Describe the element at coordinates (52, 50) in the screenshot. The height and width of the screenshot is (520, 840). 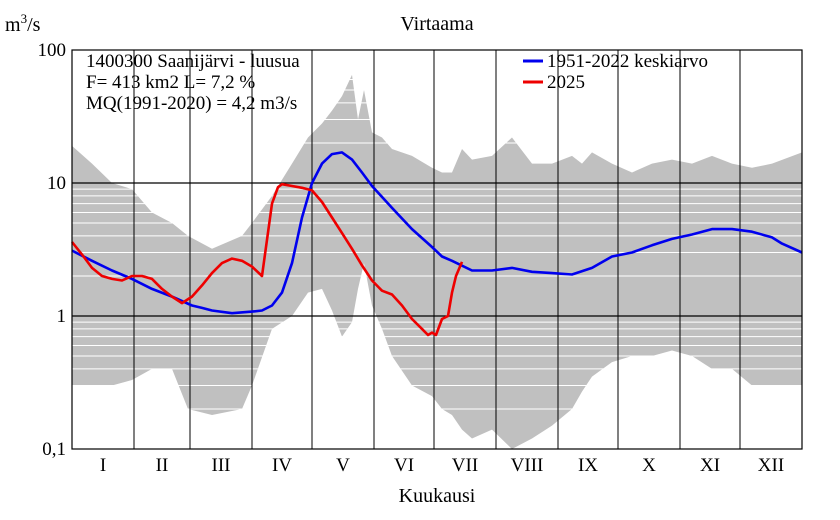
I see `y-tick-label: 100` at that location.